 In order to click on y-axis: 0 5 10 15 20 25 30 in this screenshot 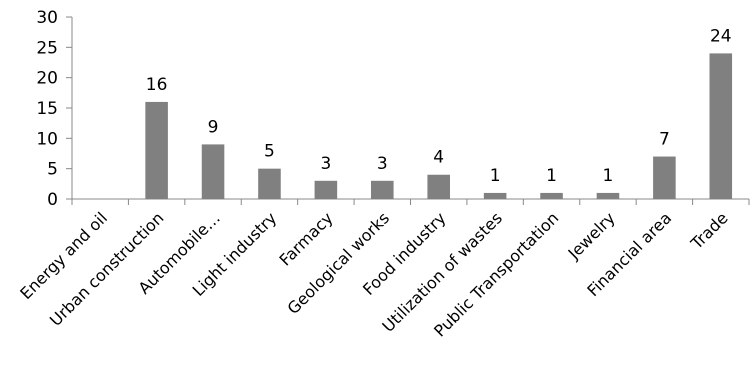, I will do `click(54, 109)`.